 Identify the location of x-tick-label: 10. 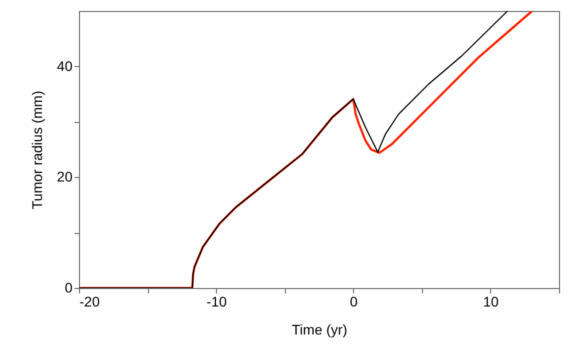
(491, 302).